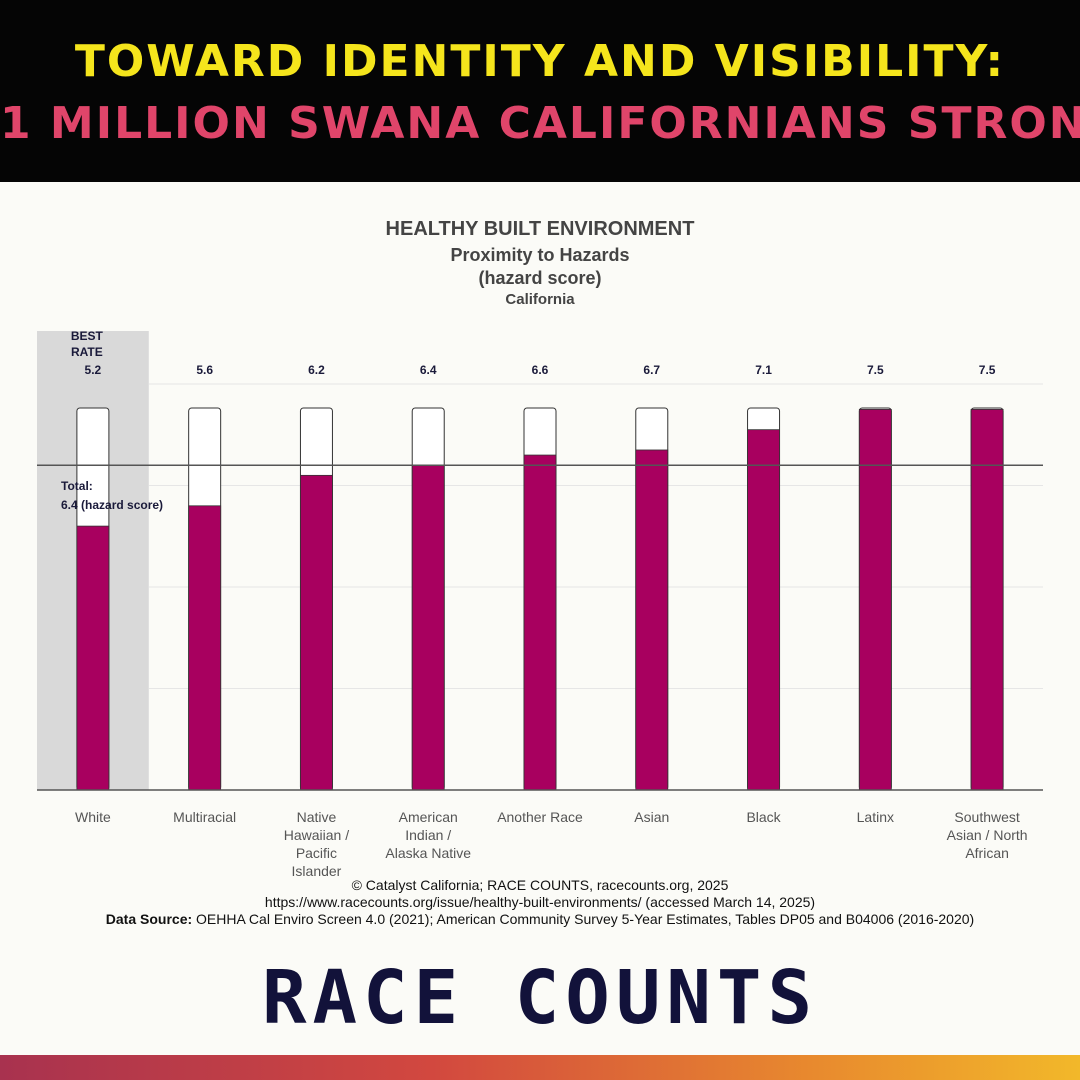  What do you see at coordinates (428, 370) in the screenshot?
I see `value-label: 6.4` at bounding box center [428, 370].